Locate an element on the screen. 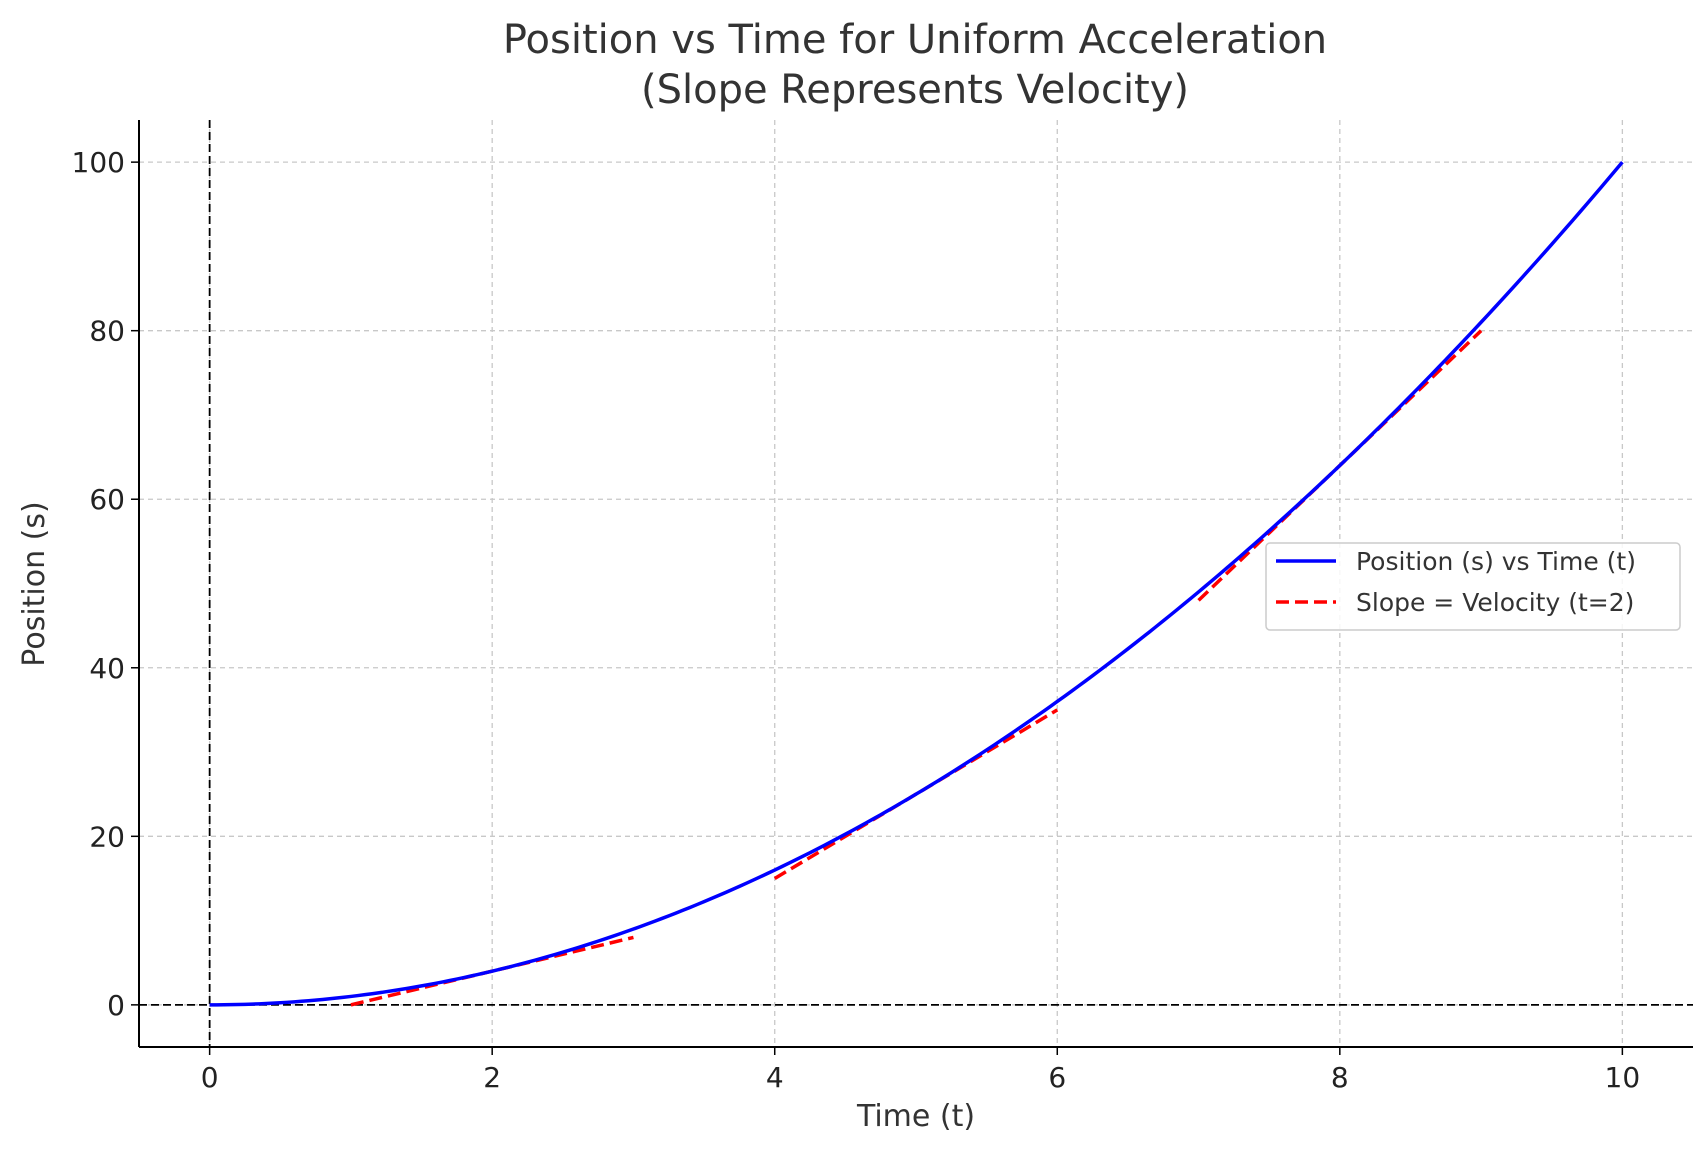 The image size is (1707, 1151). x-tick-label: 4 is located at coordinates (775, 1077).